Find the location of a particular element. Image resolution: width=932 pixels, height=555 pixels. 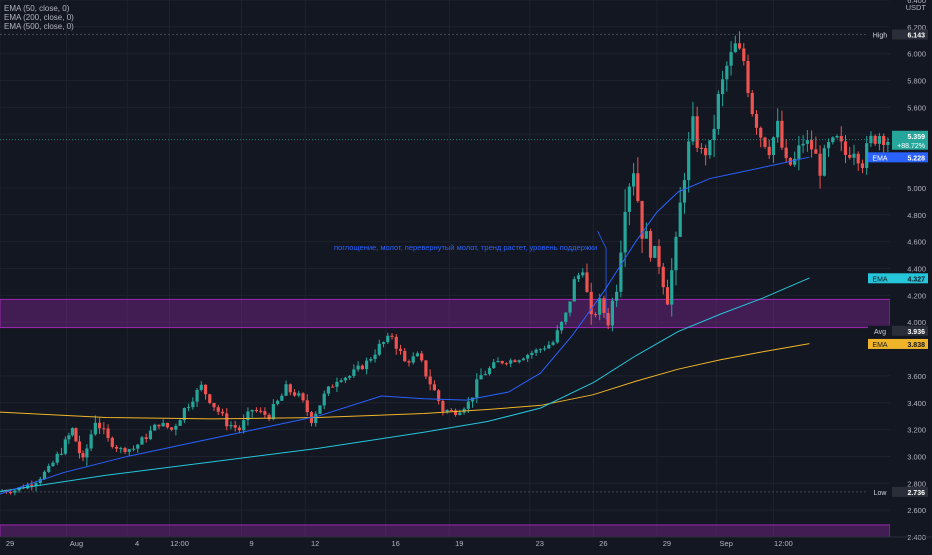

marker-label-0: High is located at coordinates (880, 36).